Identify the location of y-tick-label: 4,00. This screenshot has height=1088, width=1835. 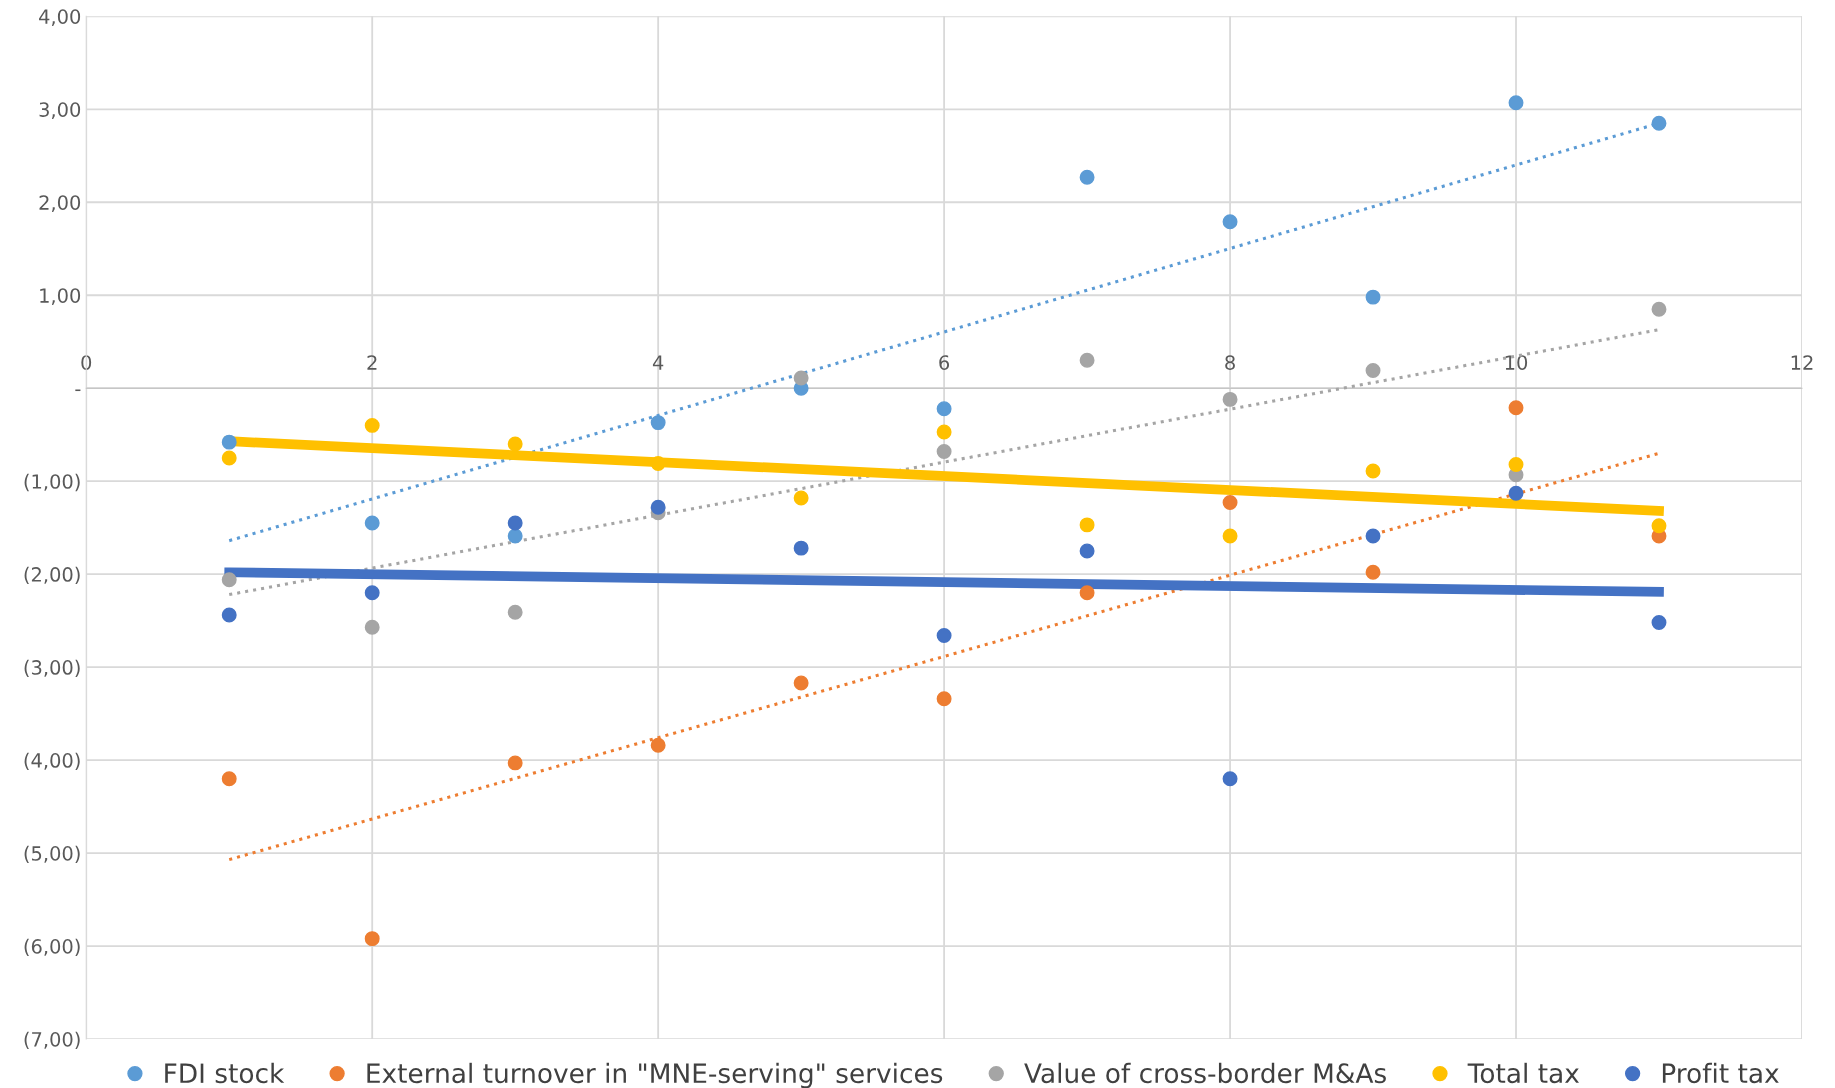
(60, 17).